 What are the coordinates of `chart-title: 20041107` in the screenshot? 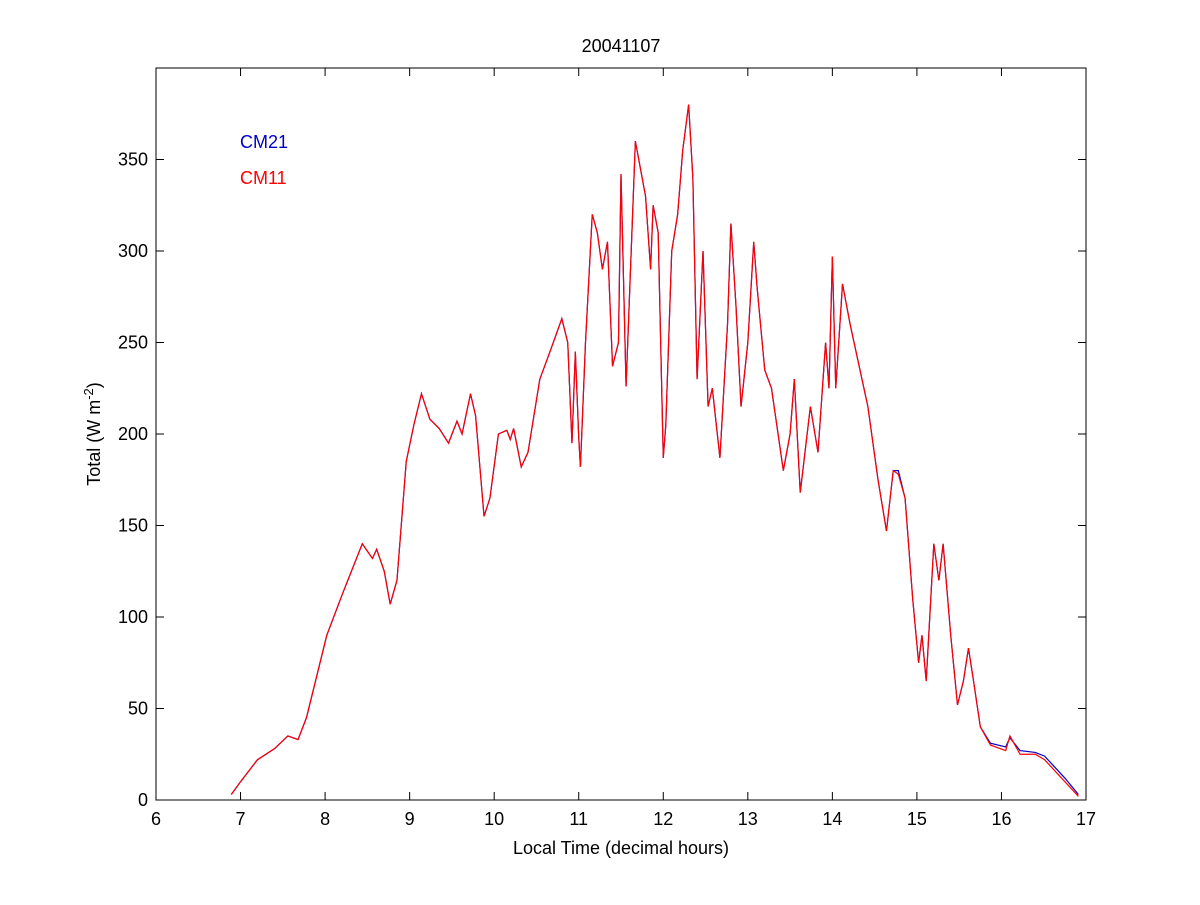 It's located at (621, 46).